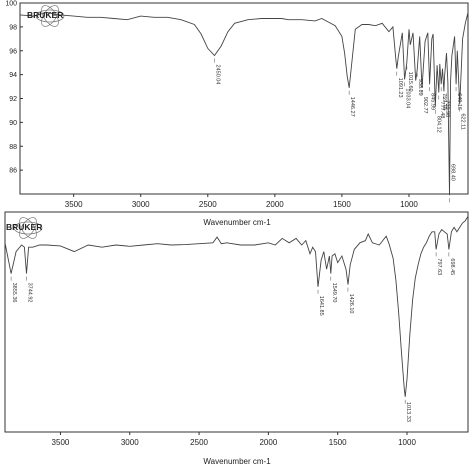  Describe the element at coordinates (29, 293) in the screenshot. I see `peak-label: 3744.92` at that location.